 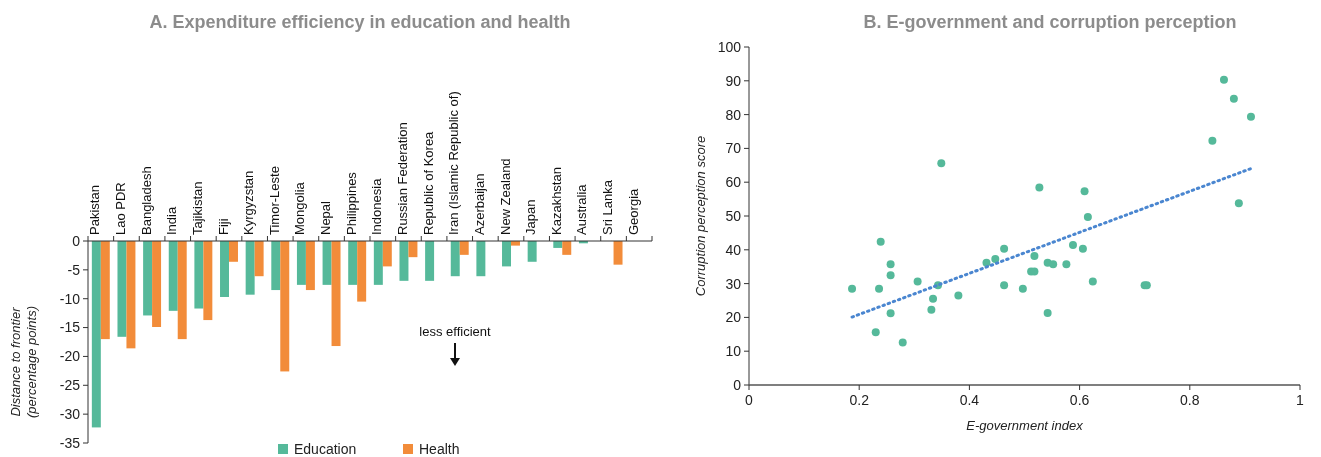 What do you see at coordinates (95, 210) in the screenshot?
I see `x-tick-label: Pakistan` at bounding box center [95, 210].